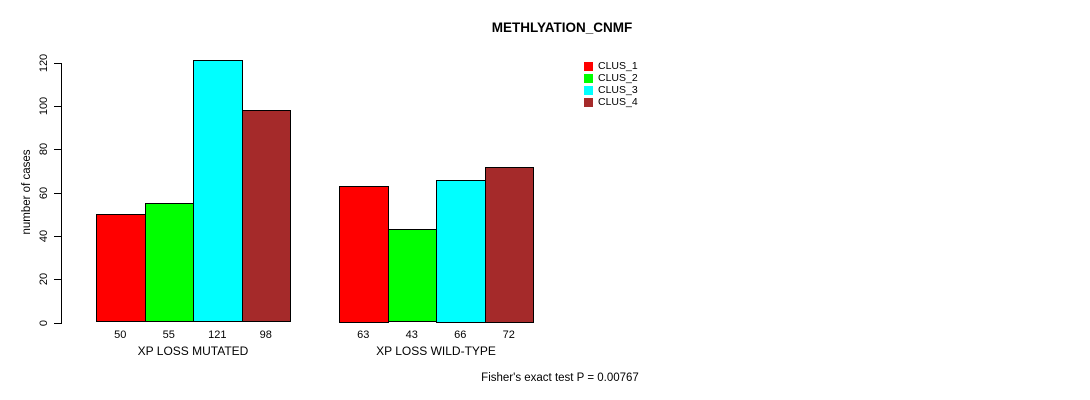 This screenshot has width=1090, height=400. I want to click on legend-item-label: CLUS_2, so click(618, 78).